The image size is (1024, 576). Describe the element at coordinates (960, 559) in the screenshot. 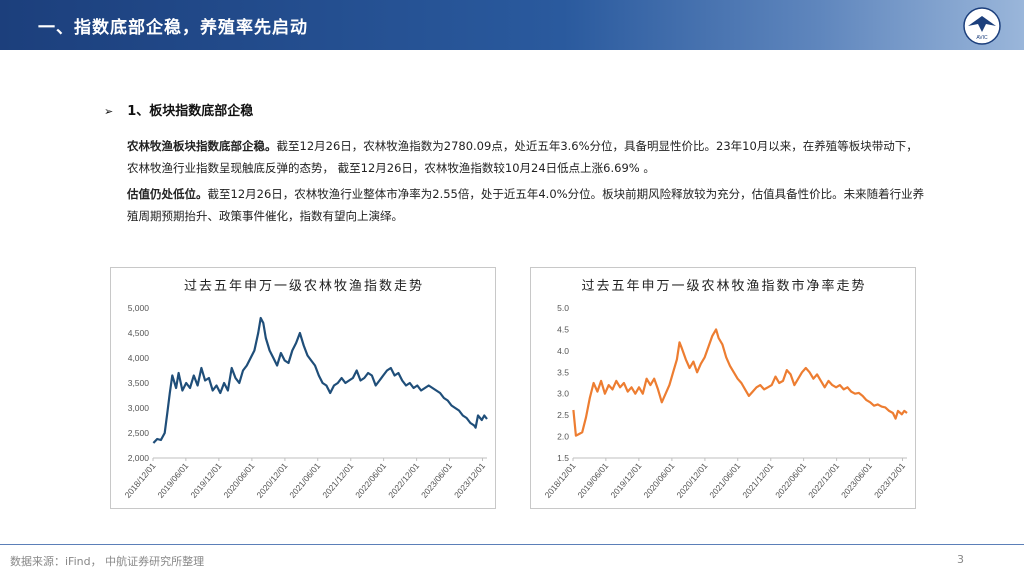

I see `page-number: 3` at that location.